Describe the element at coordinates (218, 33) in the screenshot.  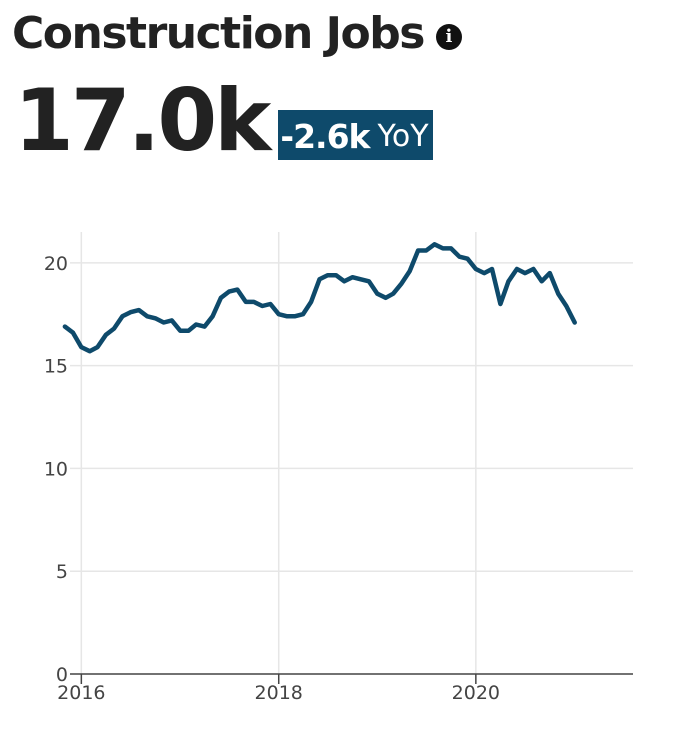
I see `page-title: Construction Jobs` at that location.